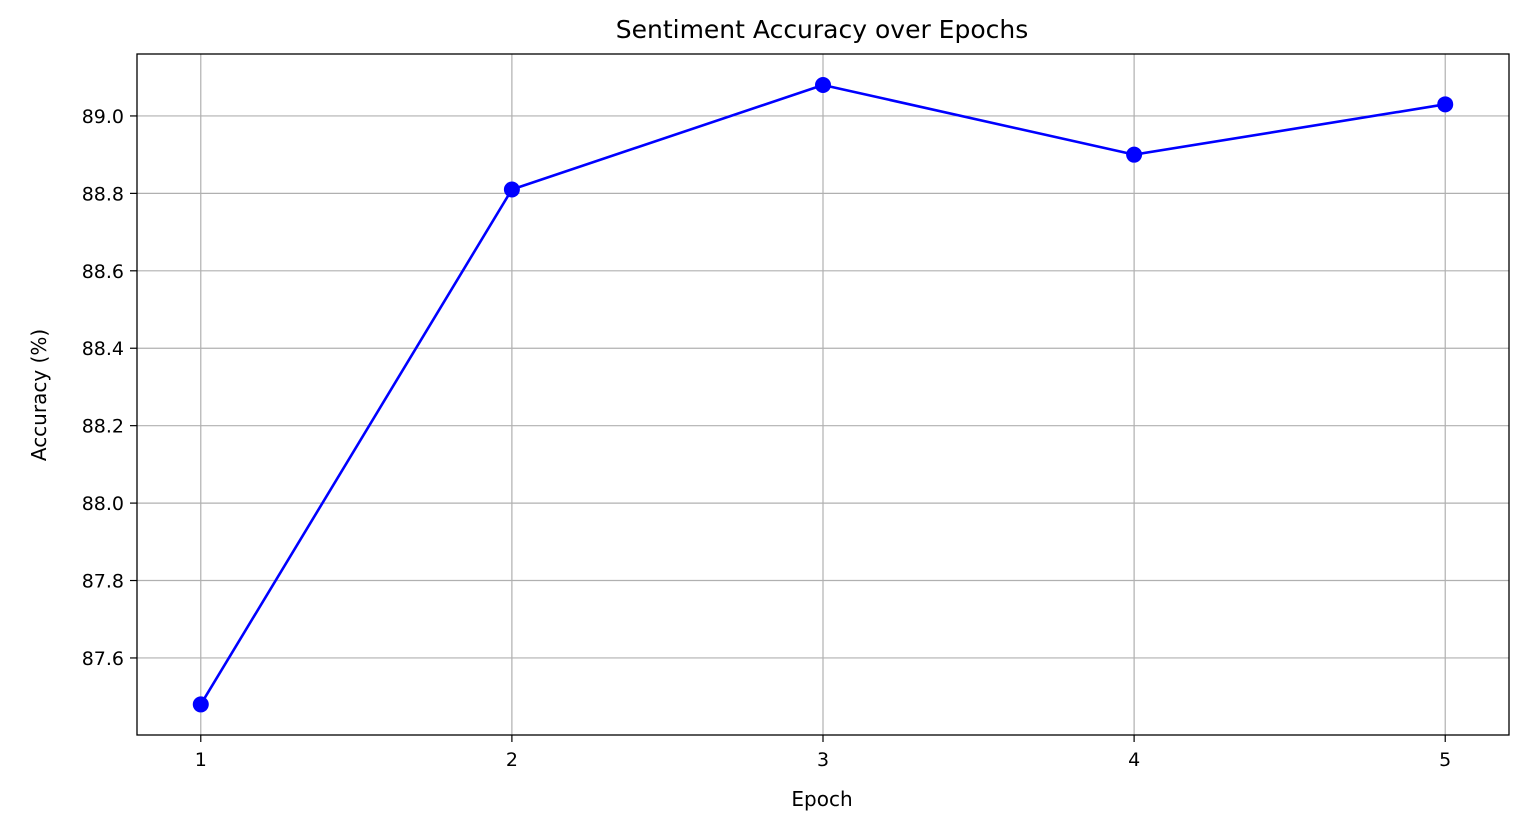  I want to click on x-axis-ticks: 1 2 3 4 5, so click(823, 753).